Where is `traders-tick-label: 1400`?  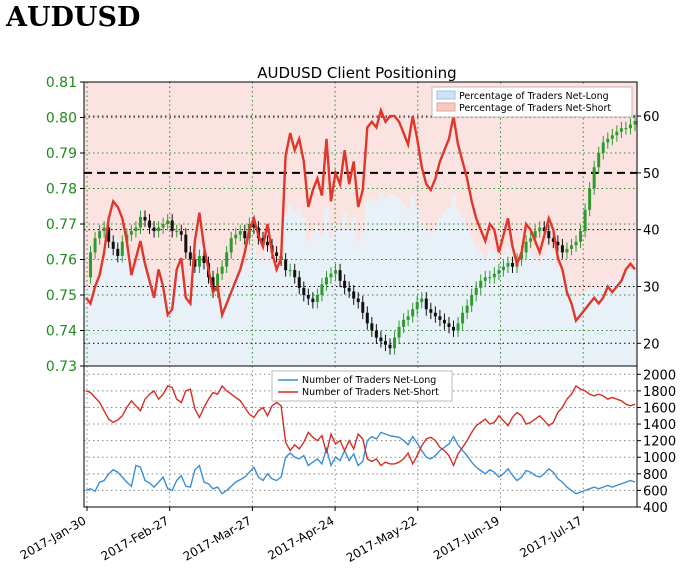 traders-tick-label: 1400 is located at coordinates (659, 425).